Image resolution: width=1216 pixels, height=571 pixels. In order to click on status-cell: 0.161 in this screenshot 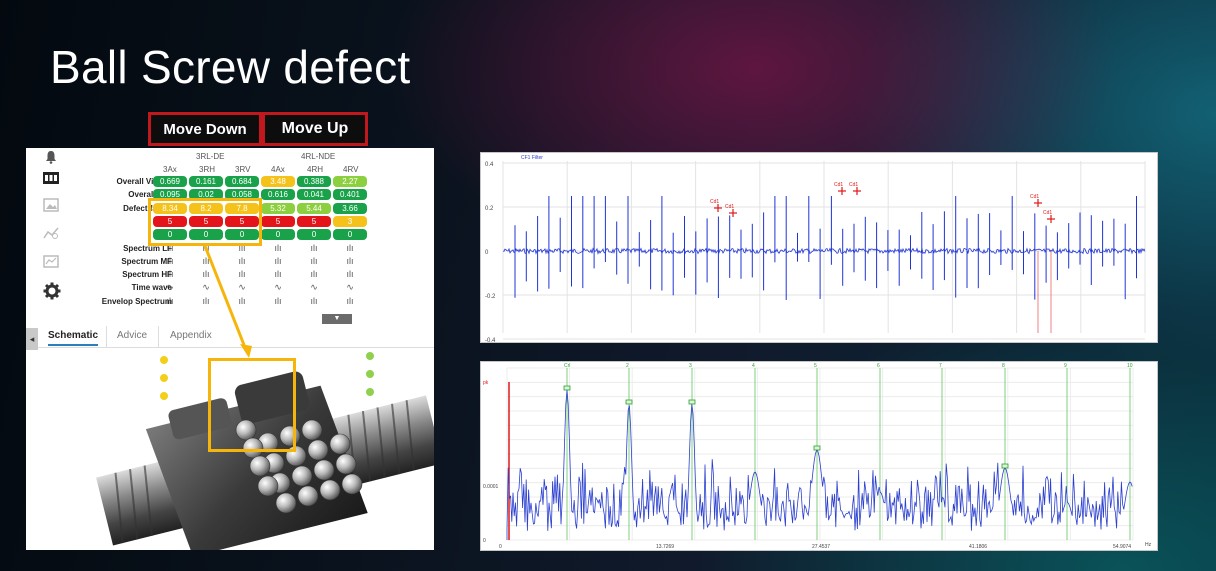, I will do `click(206, 181)`.